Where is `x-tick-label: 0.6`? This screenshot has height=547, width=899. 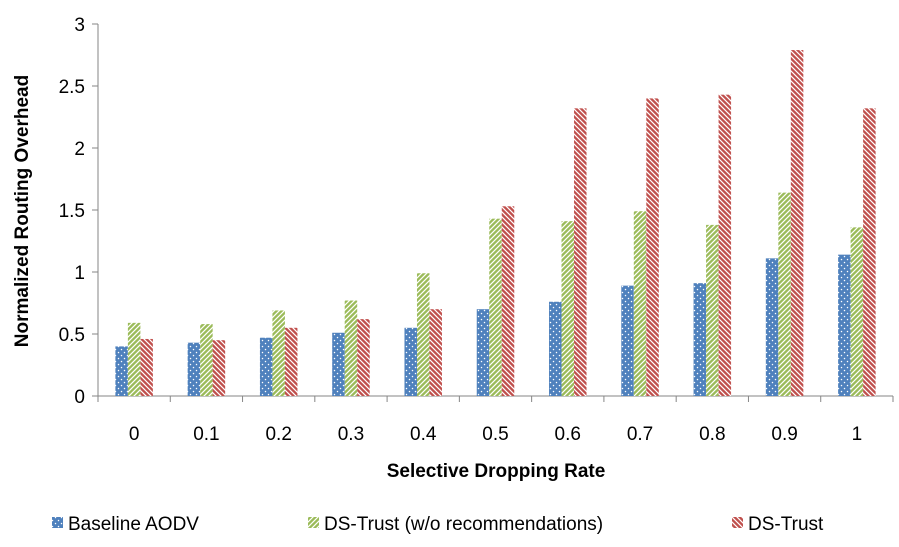 x-tick-label: 0.6 is located at coordinates (568, 434).